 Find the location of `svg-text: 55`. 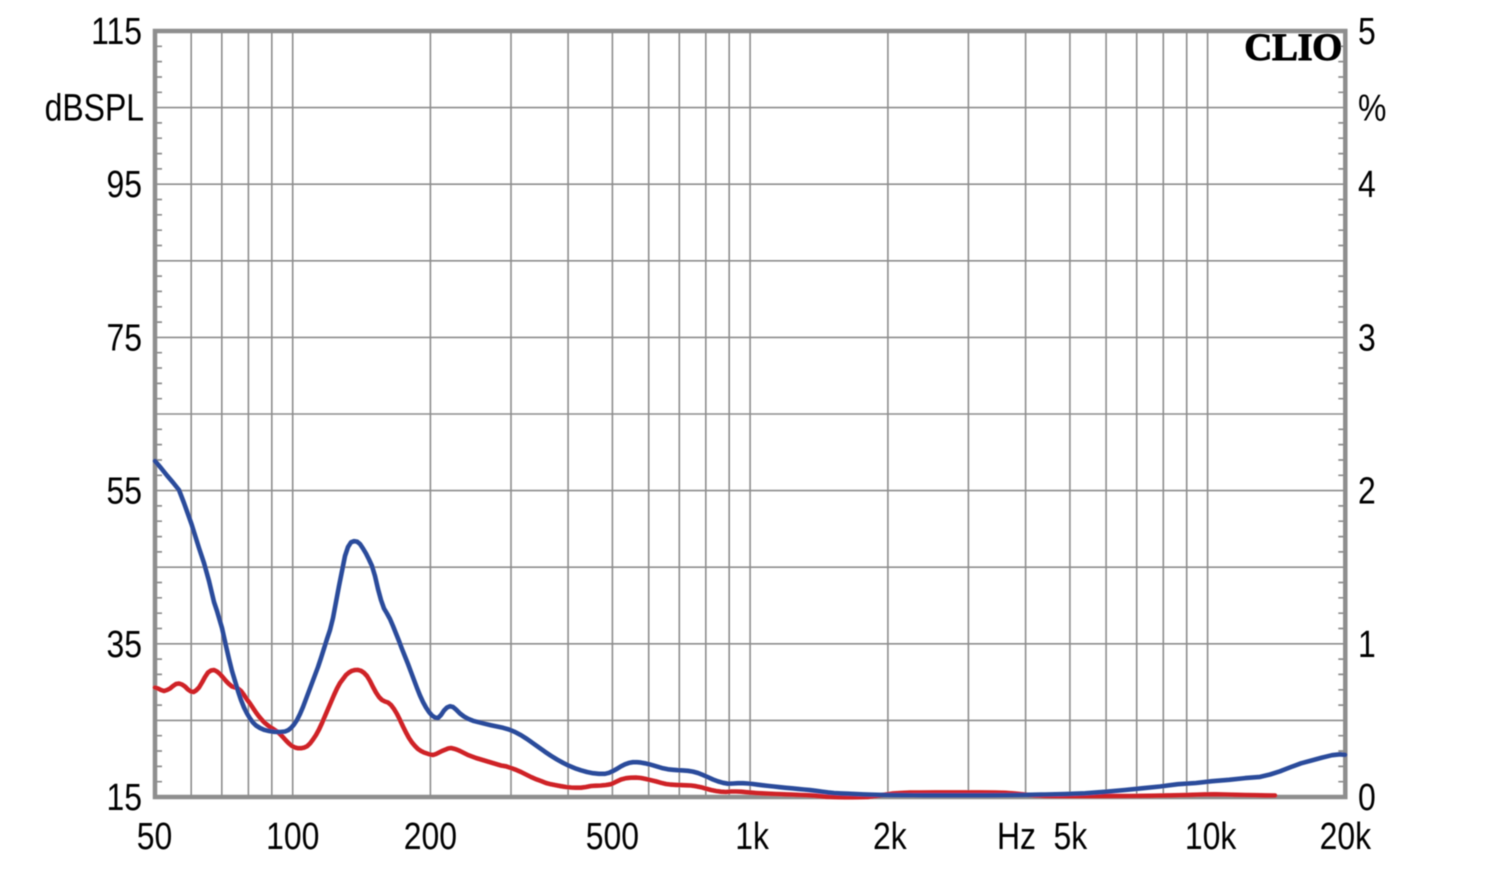

svg-text: 55 is located at coordinates (124, 491).